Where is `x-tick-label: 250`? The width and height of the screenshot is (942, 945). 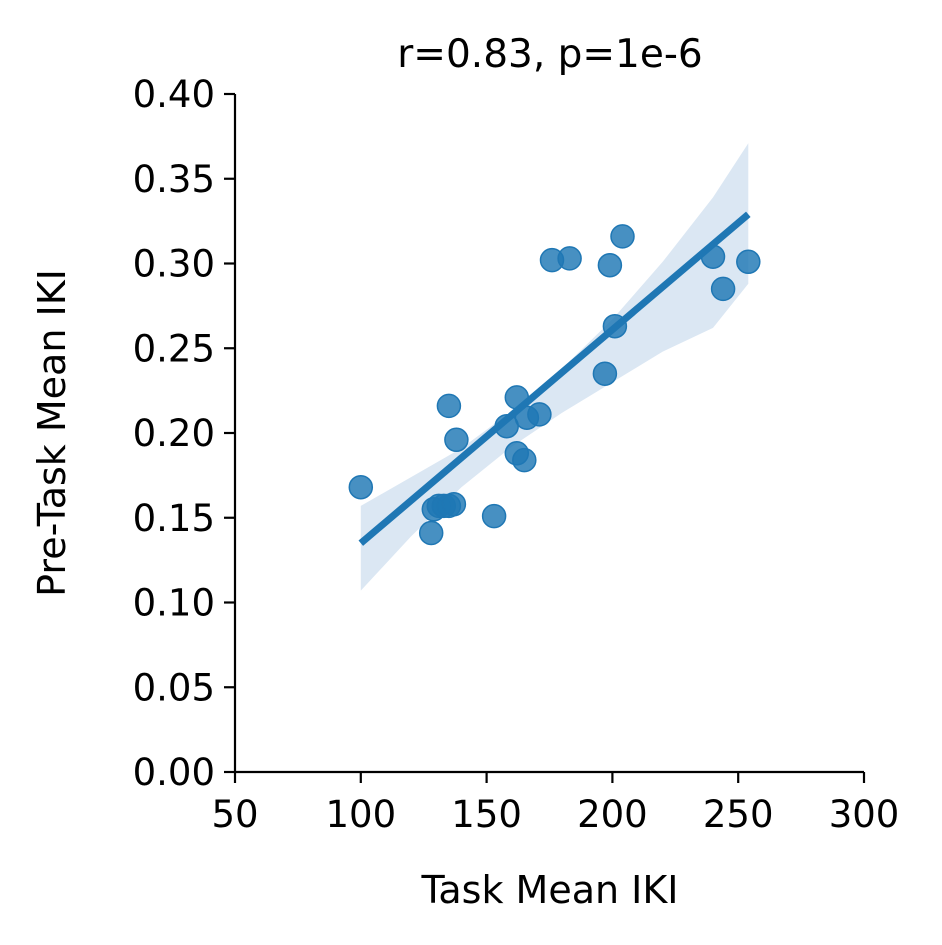 x-tick-label: 250 is located at coordinates (738, 814).